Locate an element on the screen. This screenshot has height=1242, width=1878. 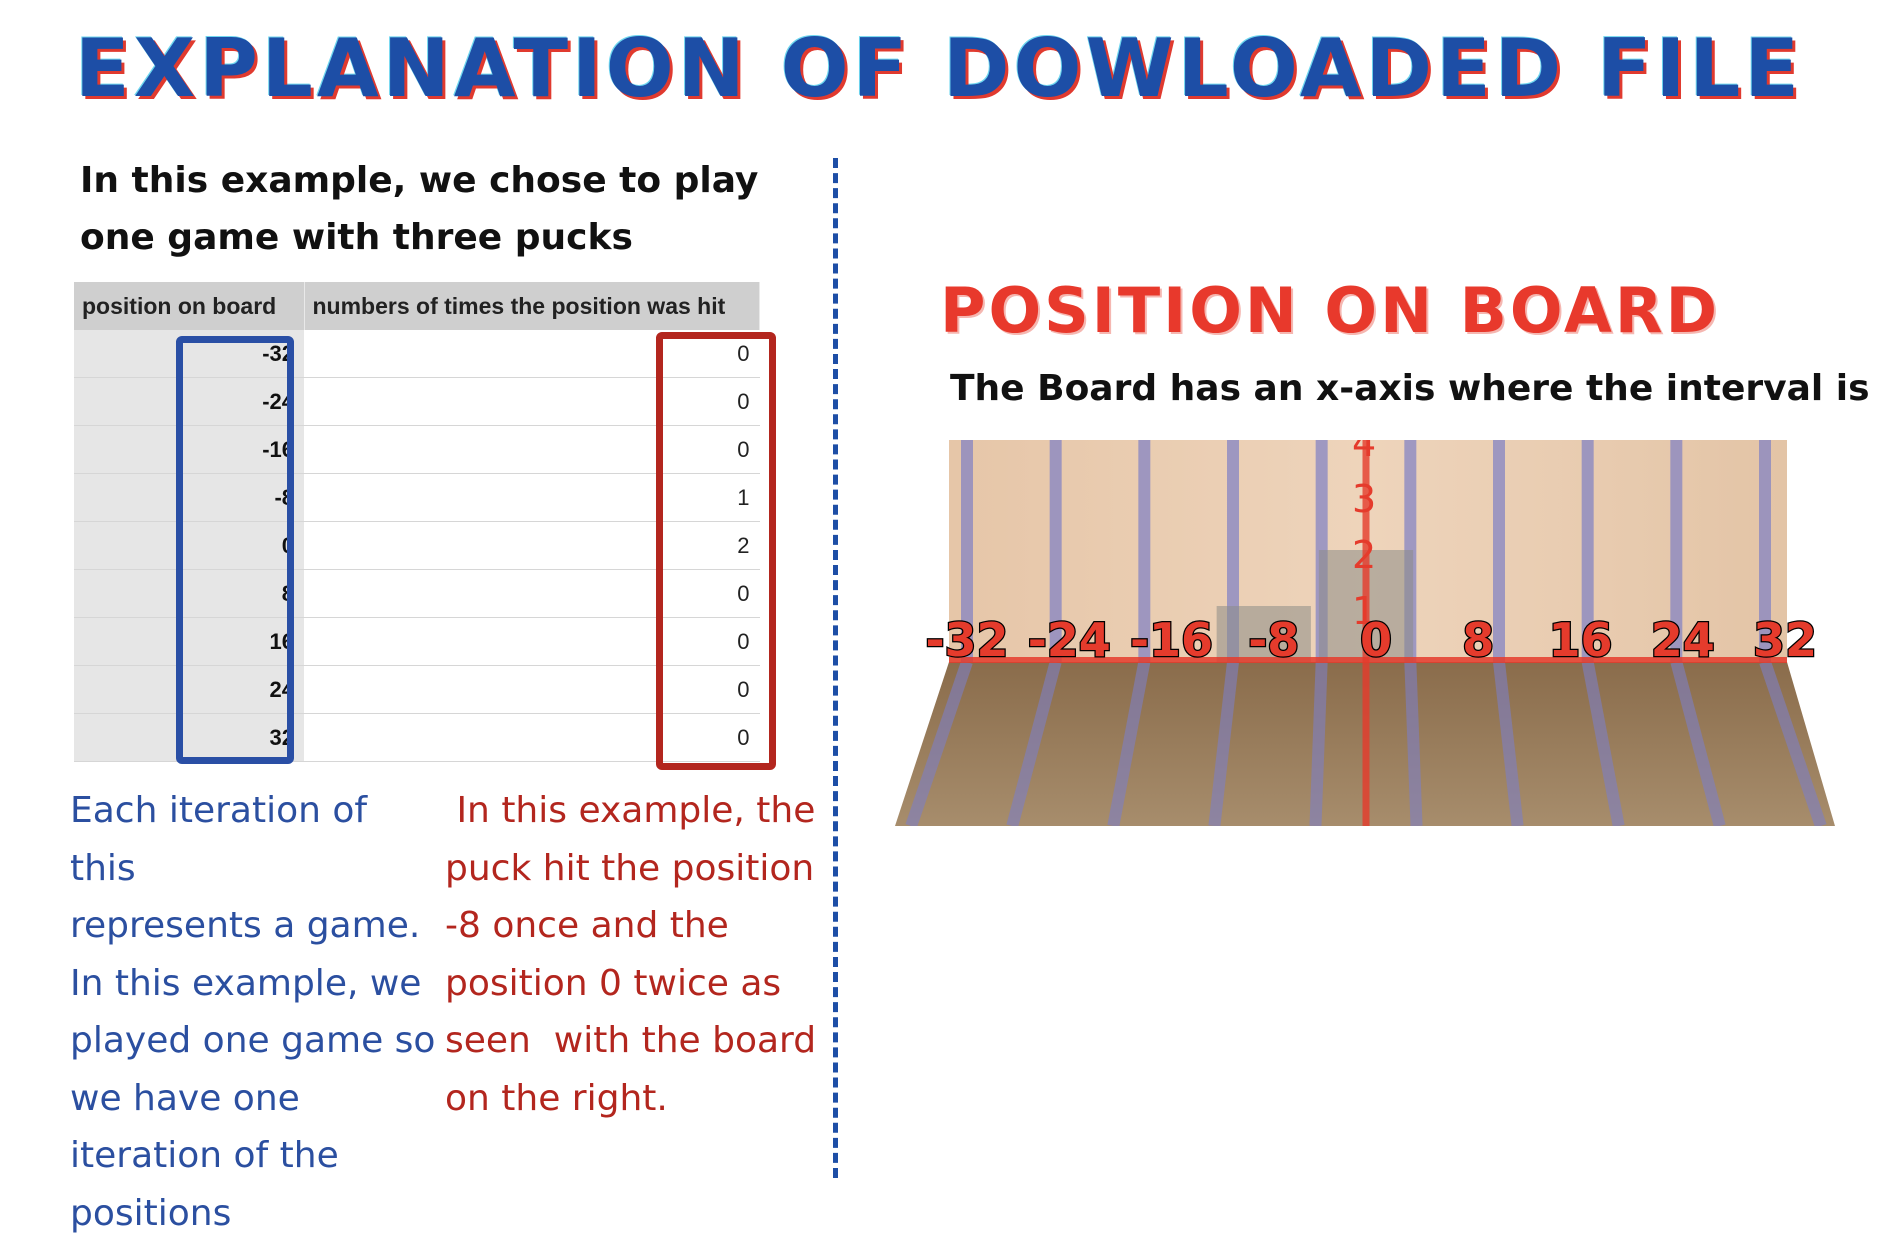
board-x-label: -8 is located at coordinates (1273, 640).